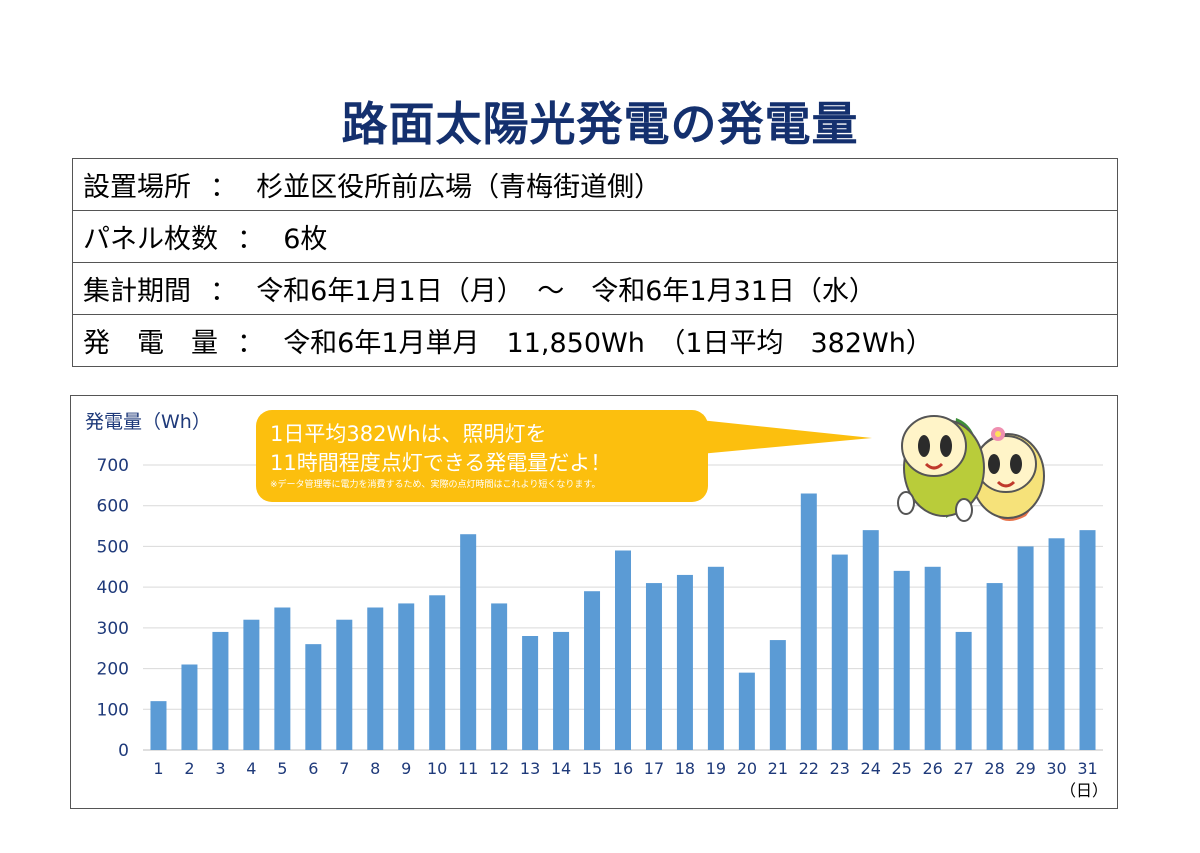 Image resolution: width=1200 pixels, height=853 pixels. What do you see at coordinates (435, 485) in the screenshot?
I see `callout-note: ※データ管理等に電力を消費するため、実際の点灯時間はこれより短くなります。` at bounding box center [435, 485].